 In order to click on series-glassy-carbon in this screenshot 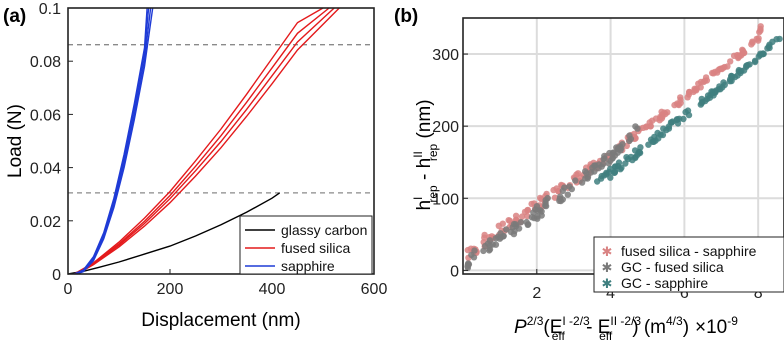, I will do `click(174, 233)`.